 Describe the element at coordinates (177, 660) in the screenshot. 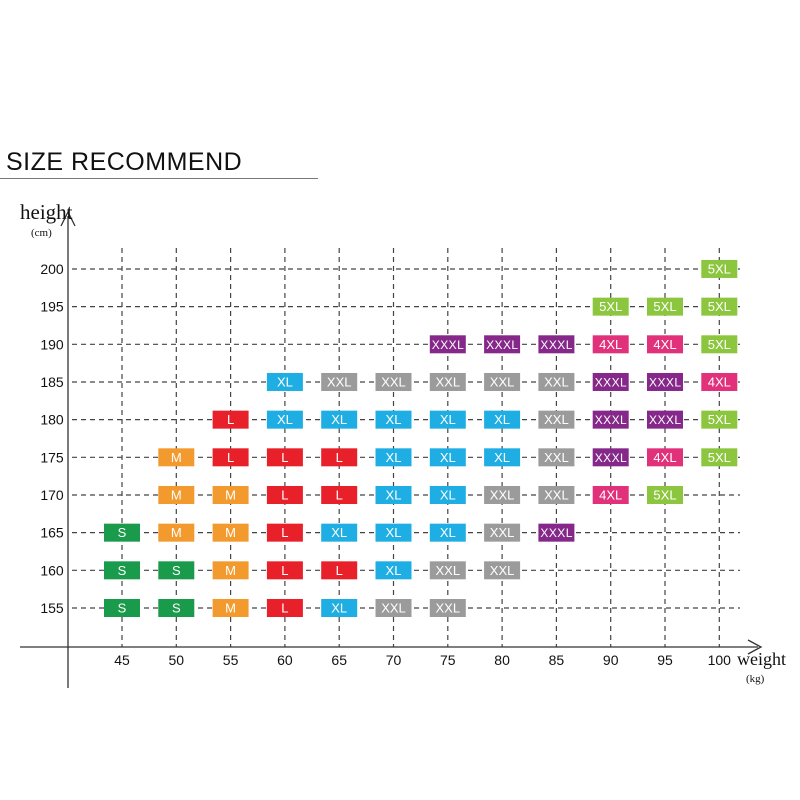

I see `x-tick-label: 50` at that location.